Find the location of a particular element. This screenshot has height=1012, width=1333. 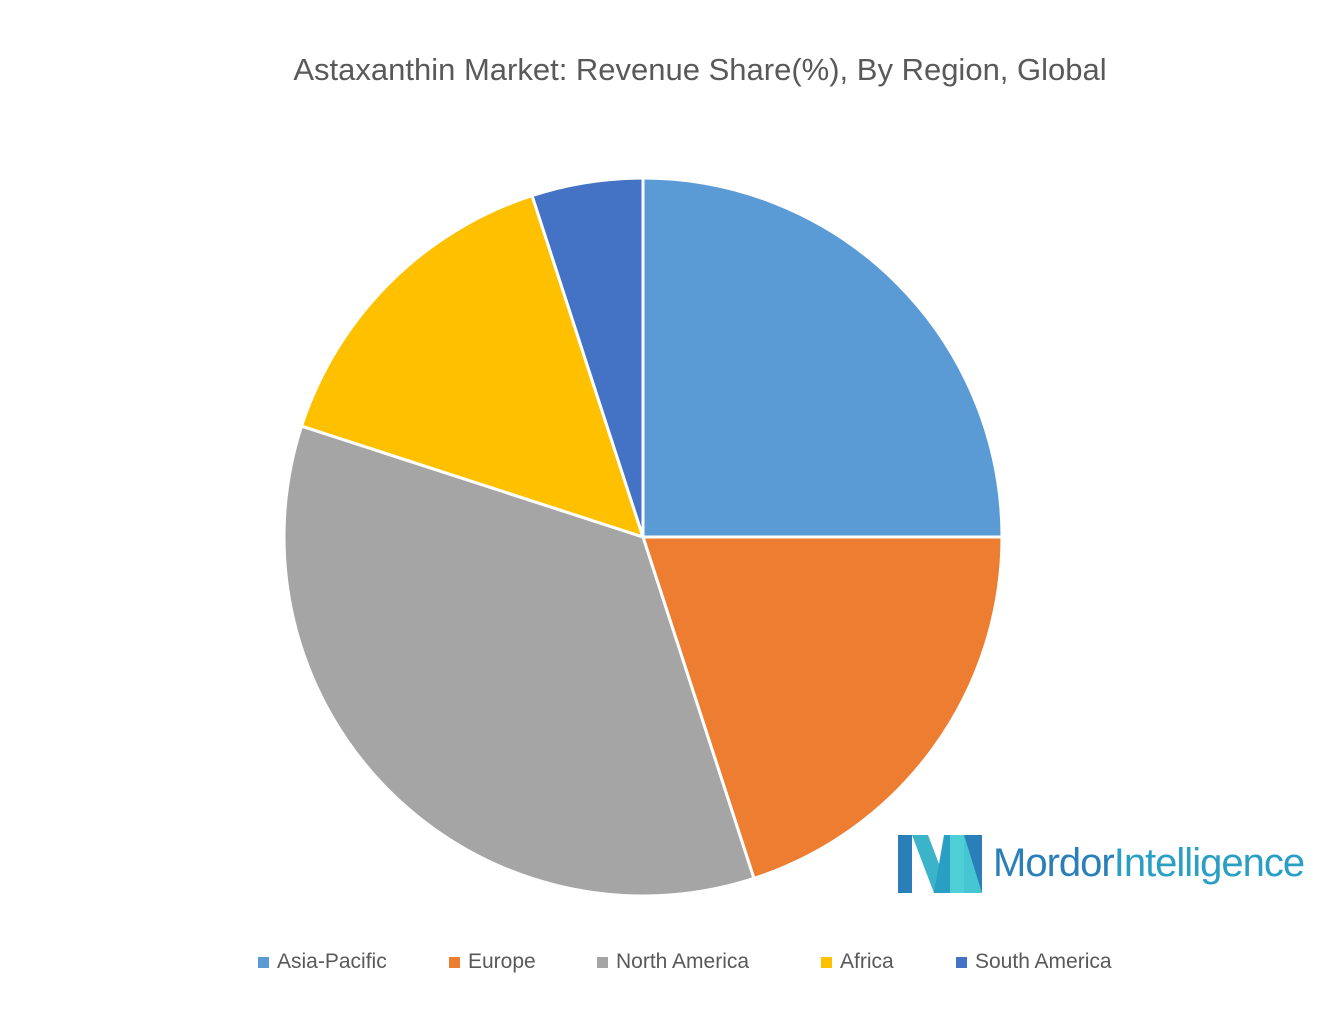

legend-item-north-america: North America is located at coordinates (673, 962).